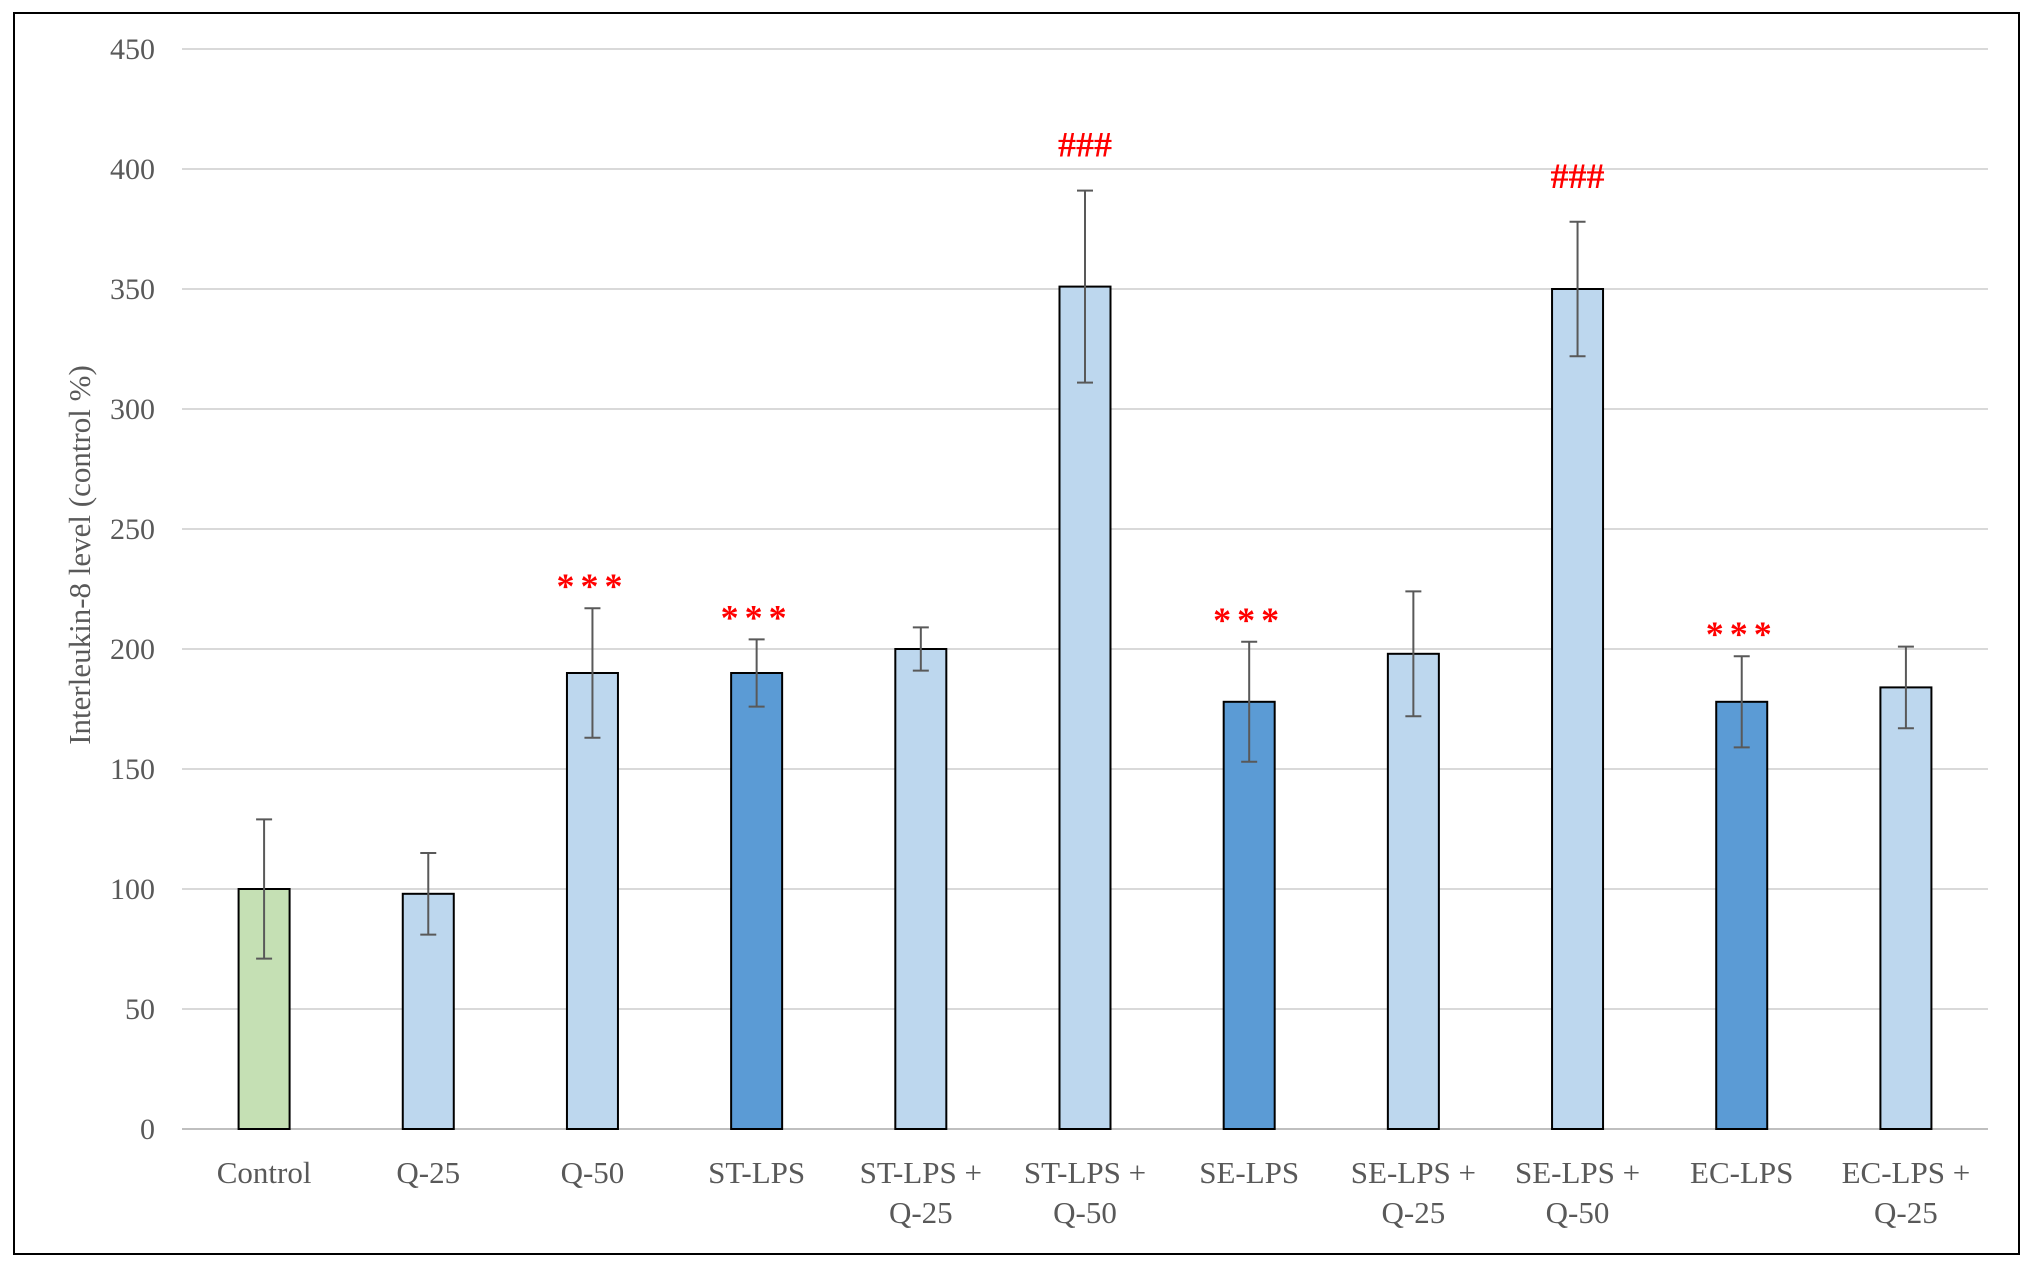 This screenshot has width=2033, height=1274. Describe the element at coordinates (132, 589) in the screenshot. I see `y-axis-ticks: 0 50 100 150 200 250 300 350 400 450` at that location.